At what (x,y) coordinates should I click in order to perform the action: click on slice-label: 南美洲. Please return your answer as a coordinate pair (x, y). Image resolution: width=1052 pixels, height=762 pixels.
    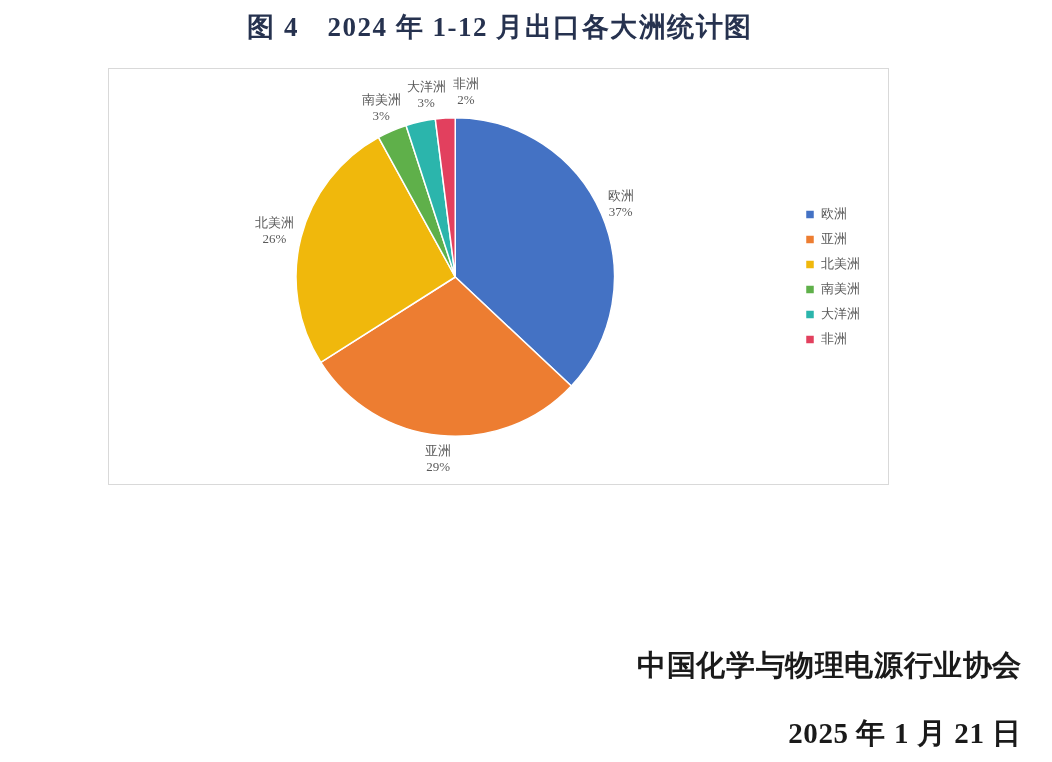
    Looking at the image, I should click on (381, 100).